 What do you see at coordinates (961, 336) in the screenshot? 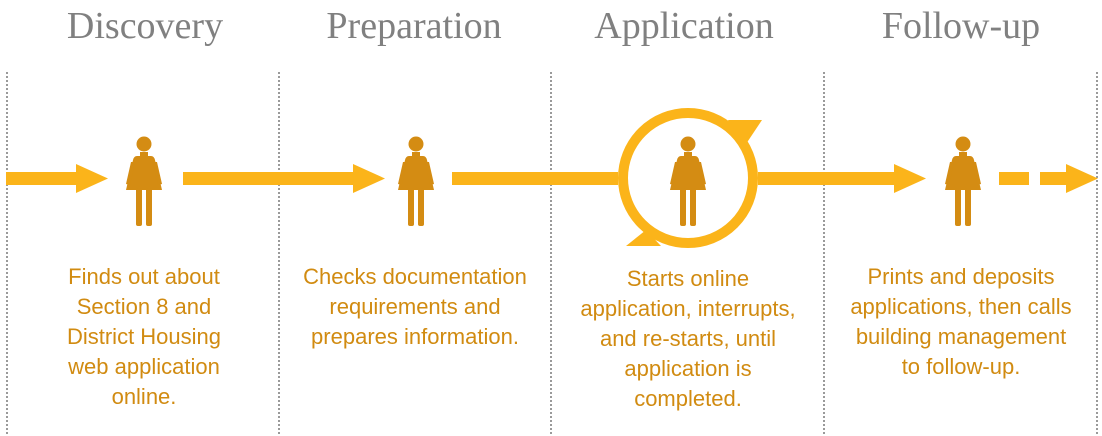
I see `description-line: building management` at bounding box center [961, 336].